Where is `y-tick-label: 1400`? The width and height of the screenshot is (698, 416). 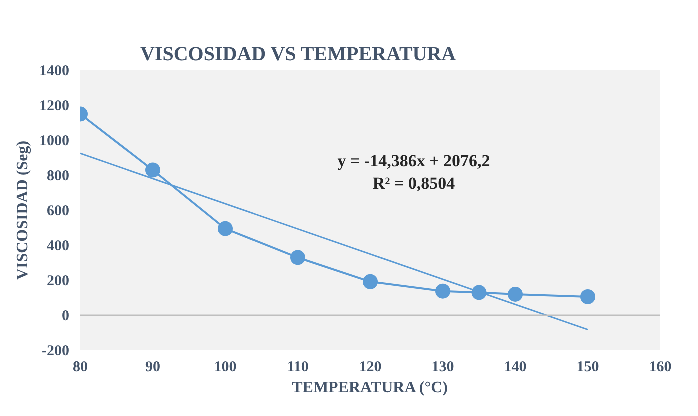 y-tick-label: 1400 is located at coordinates (55, 72).